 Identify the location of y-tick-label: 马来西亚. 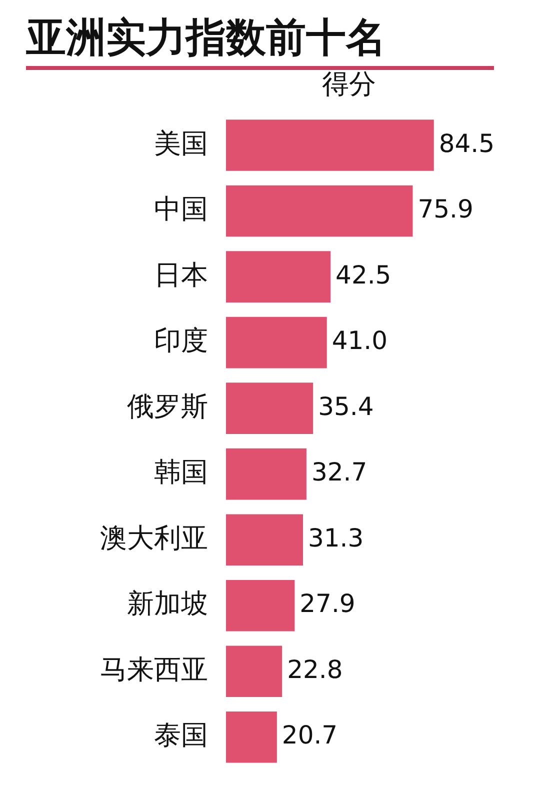
(154, 670).